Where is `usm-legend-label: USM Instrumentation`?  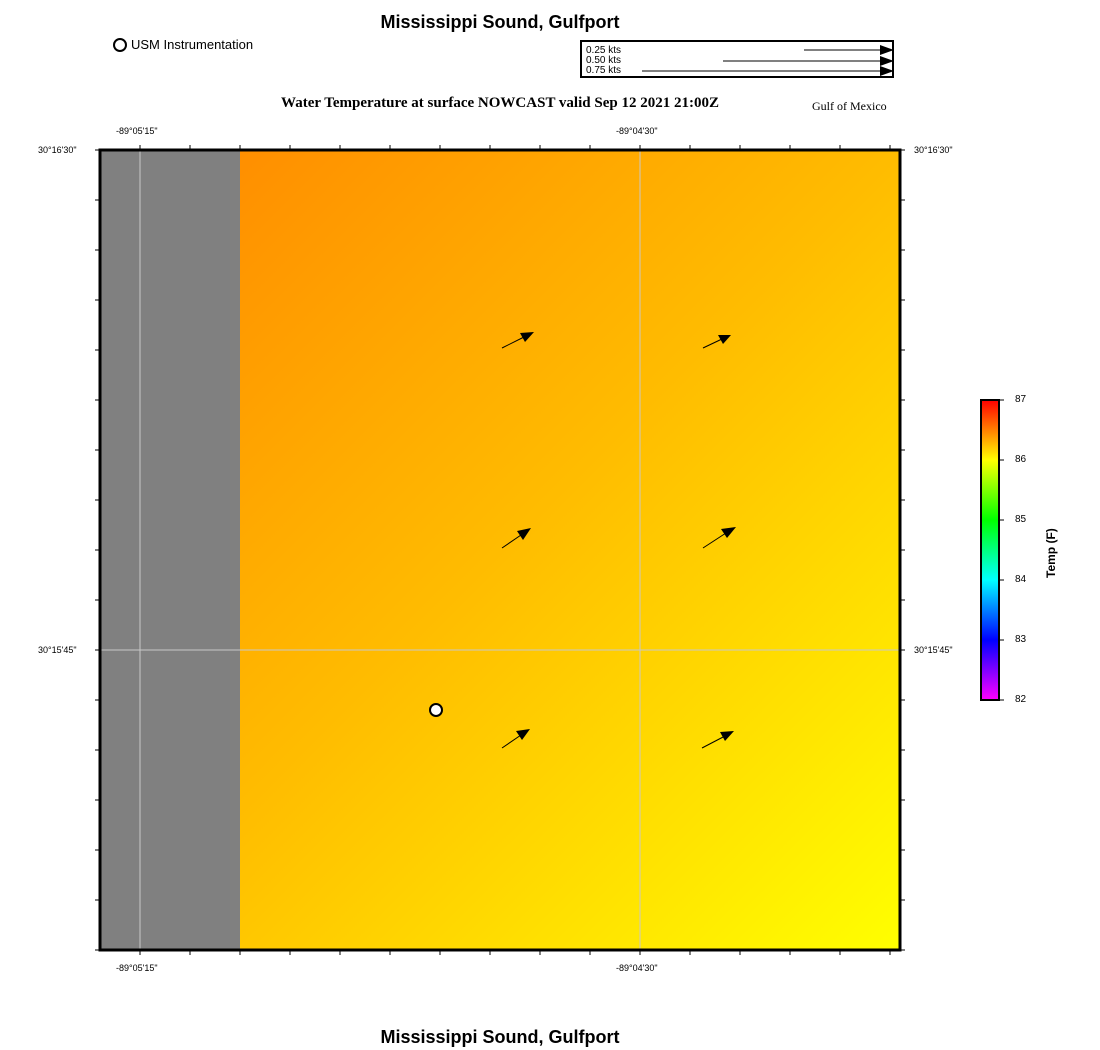 usm-legend-label: USM Instrumentation is located at coordinates (192, 44).